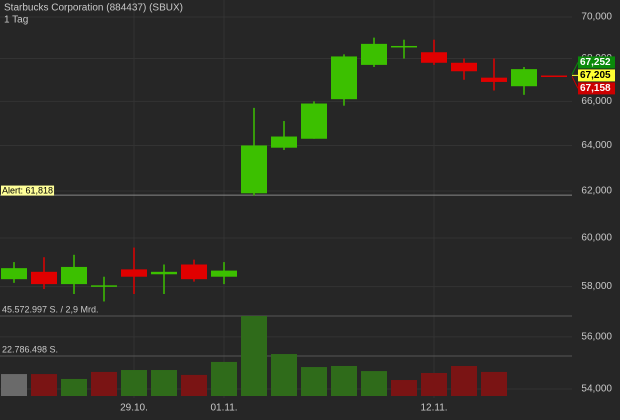 The height and width of the screenshot is (420, 620). Describe the element at coordinates (596, 101) in the screenshot. I see `y-tick-label: 66,000` at that location.